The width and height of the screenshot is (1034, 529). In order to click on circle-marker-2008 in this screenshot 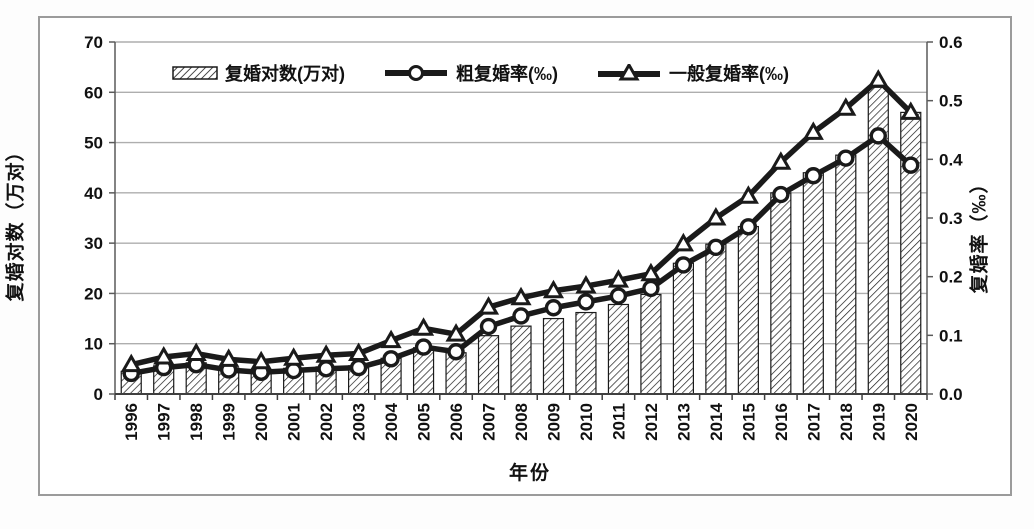, I will do `click(521, 316)`.